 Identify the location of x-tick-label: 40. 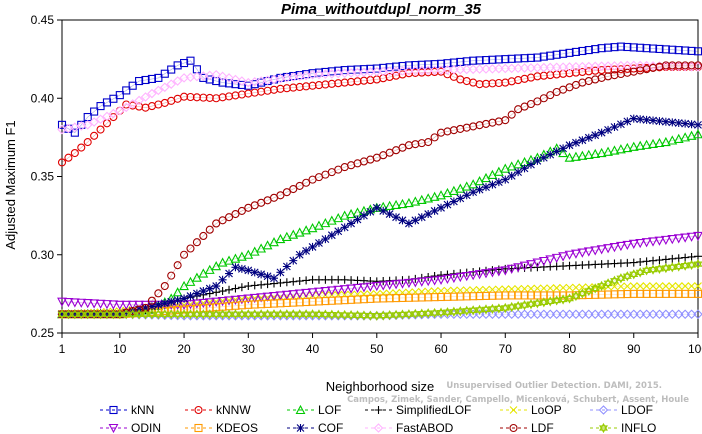
(313, 349).